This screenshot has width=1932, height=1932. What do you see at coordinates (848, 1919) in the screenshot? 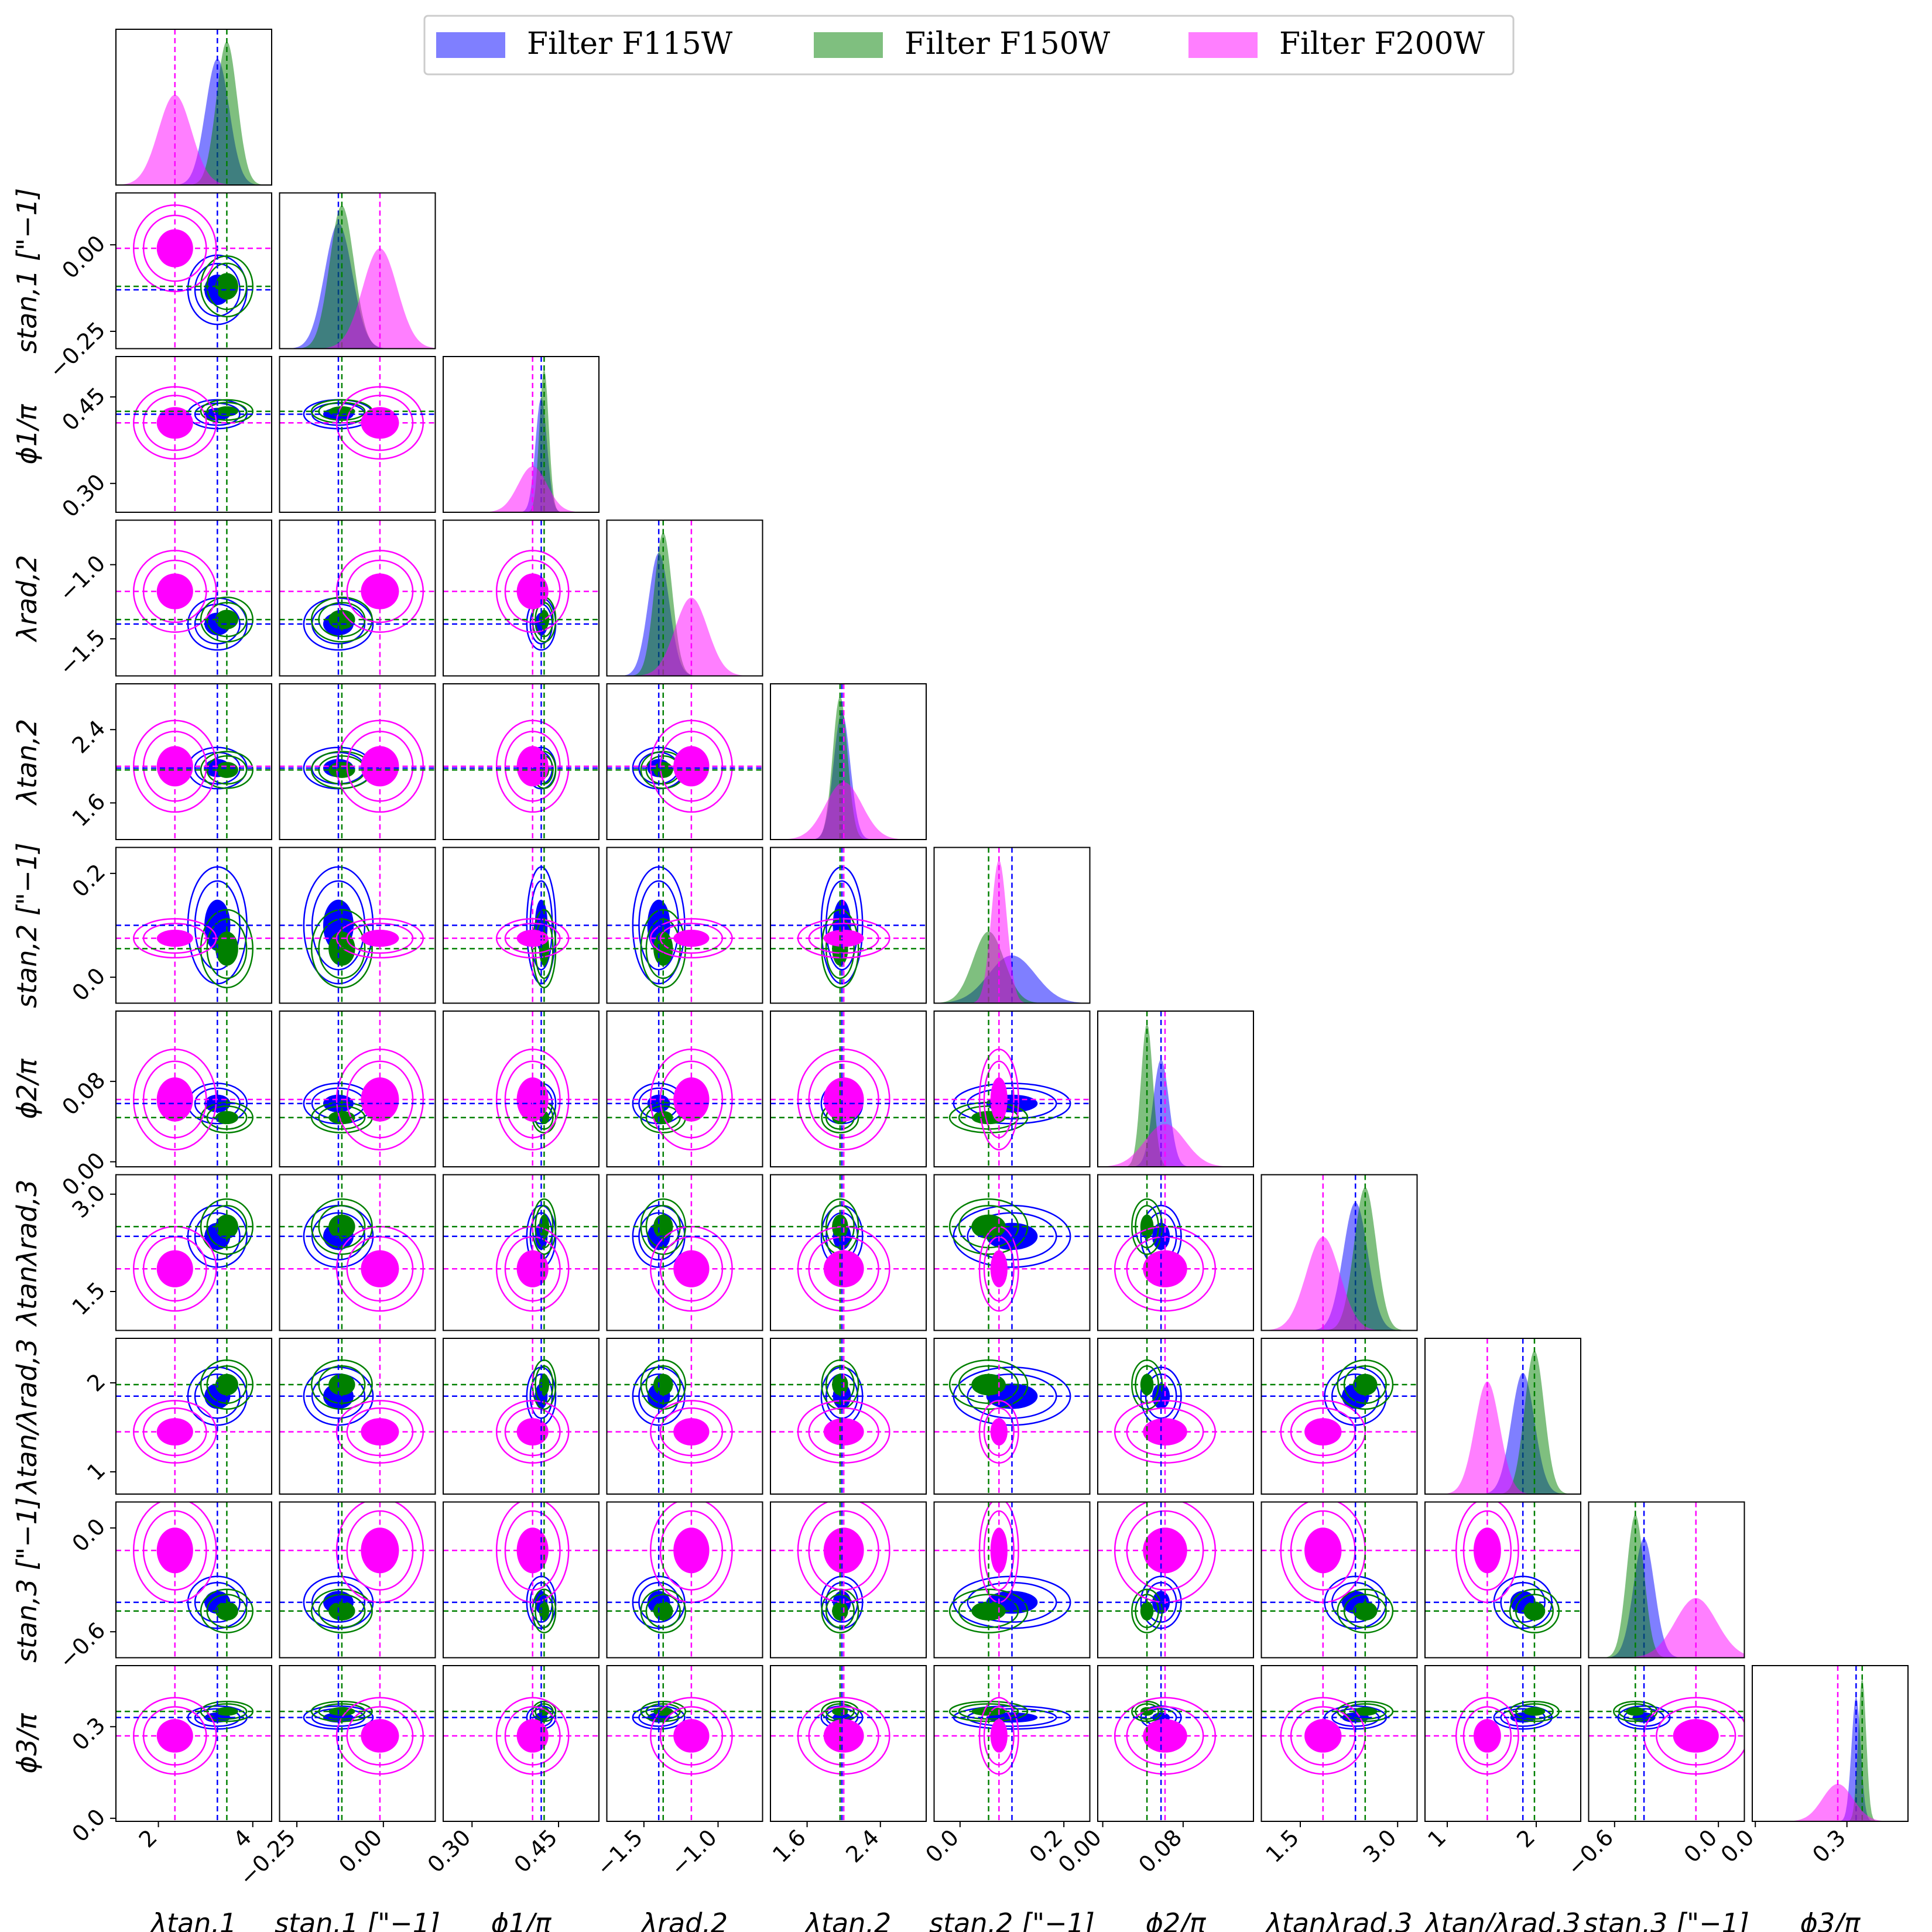
I see `xaxis-label-4: λtan,2` at bounding box center [848, 1919].